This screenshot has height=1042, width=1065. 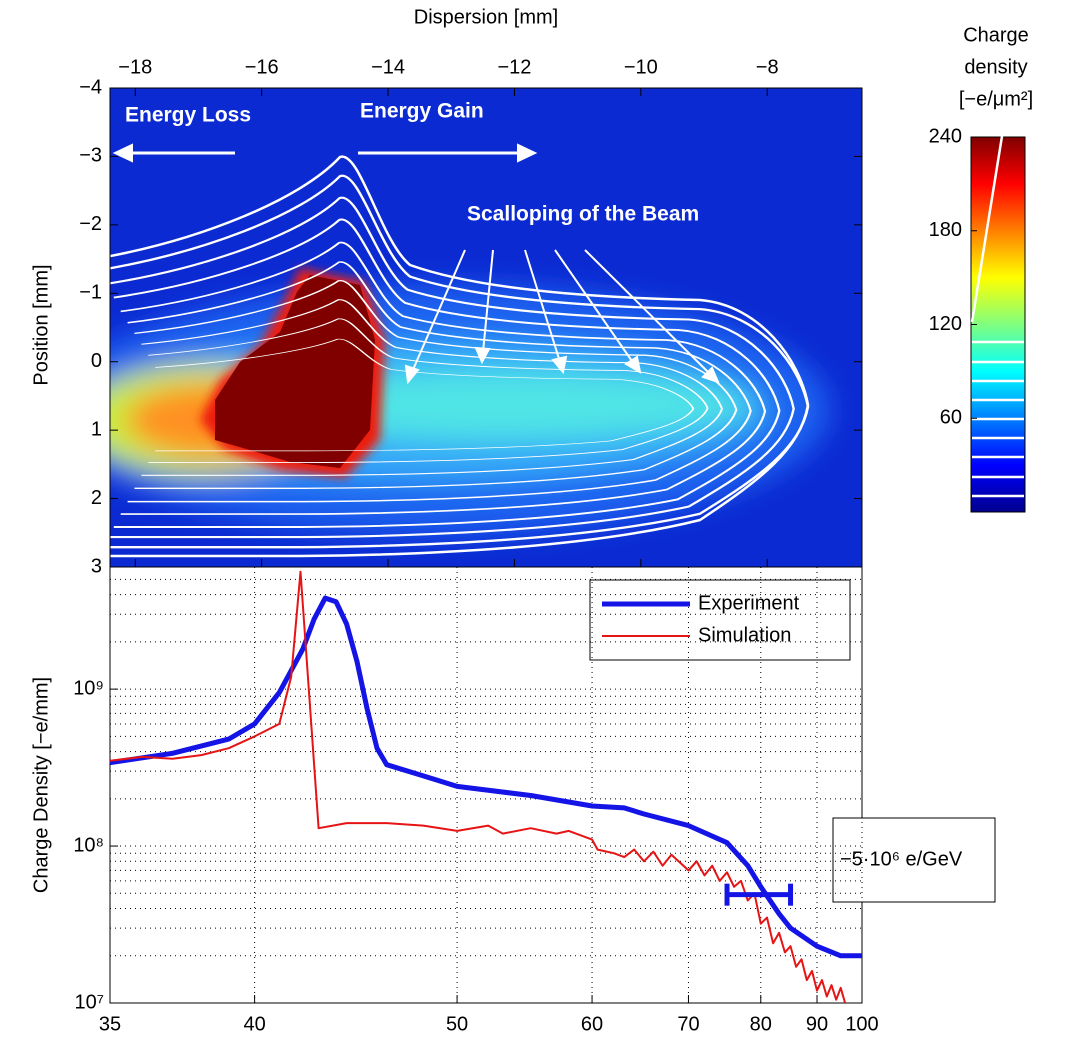 What do you see at coordinates (688, 1024) in the screenshot?
I see `x-tick-label: 70` at bounding box center [688, 1024].